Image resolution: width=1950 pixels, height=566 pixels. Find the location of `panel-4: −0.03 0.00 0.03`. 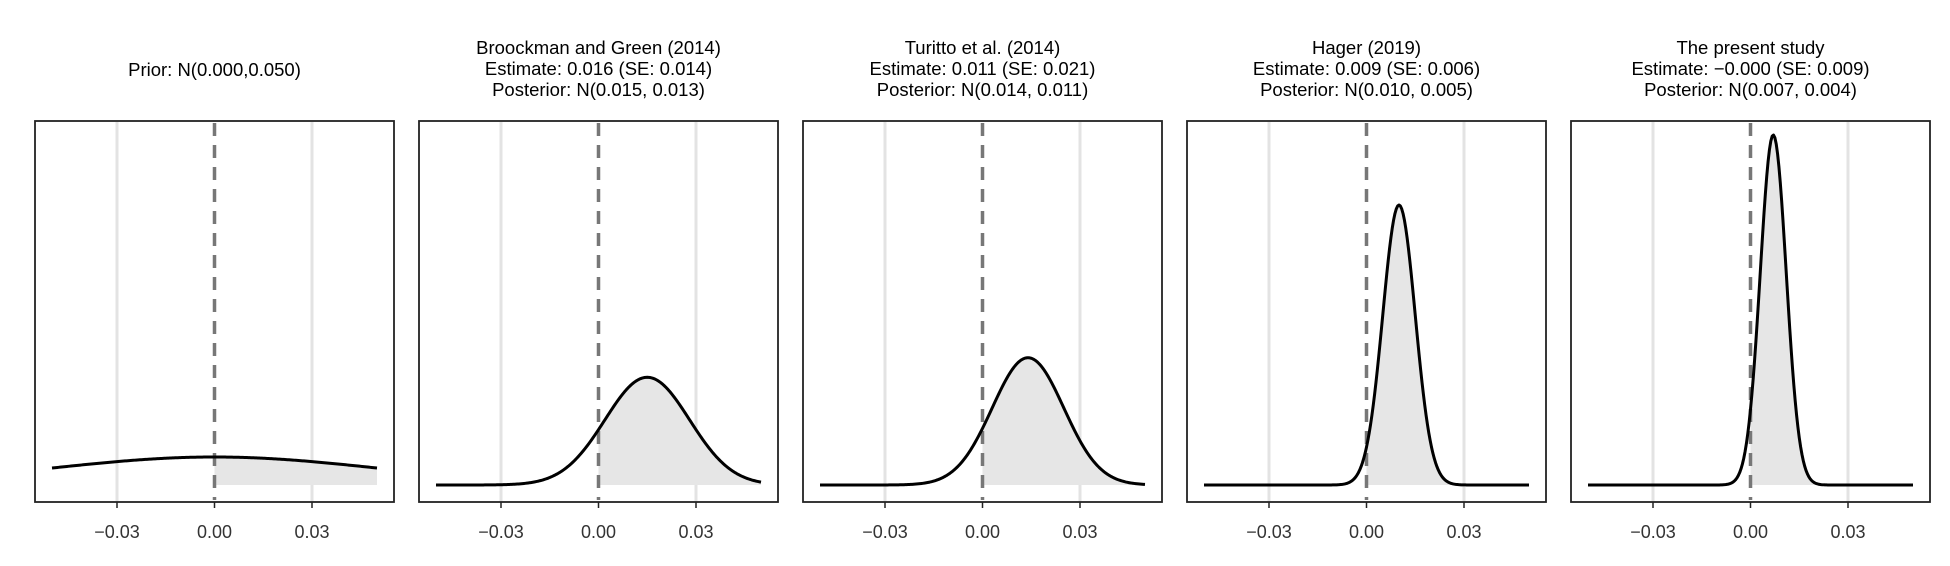

panel-4: −0.03 0.00 0.03 is located at coordinates (1366, 331).